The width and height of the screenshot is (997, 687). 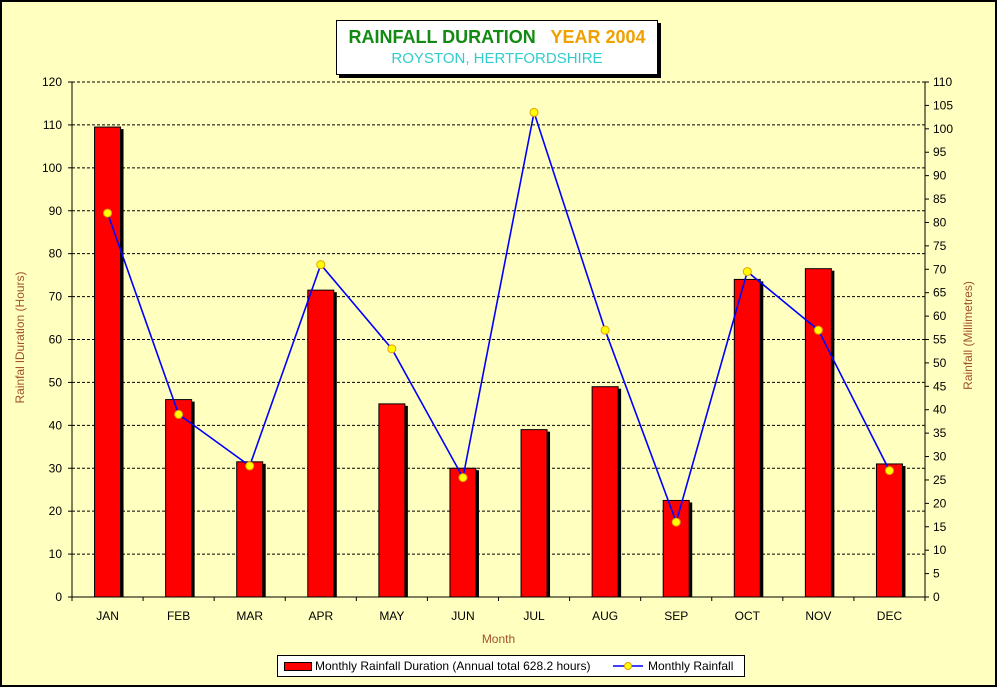 I want to click on x-tick-label: FEB, so click(x=178, y=616).